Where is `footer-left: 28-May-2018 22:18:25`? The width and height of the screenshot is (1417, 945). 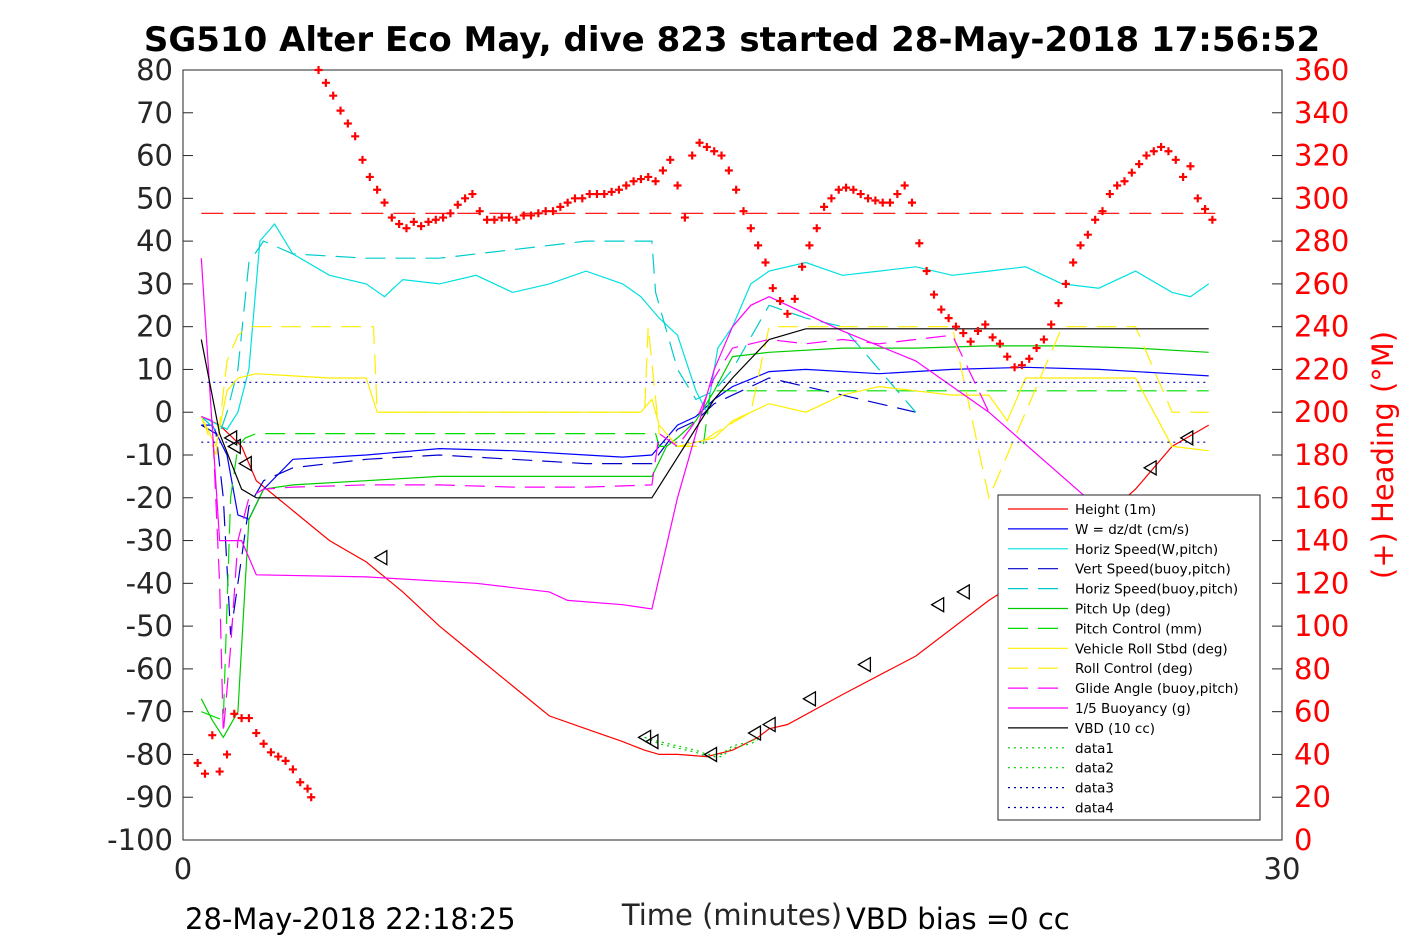
footer-left: 28-May-2018 22:18:25 is located at coordinates (350, 919).